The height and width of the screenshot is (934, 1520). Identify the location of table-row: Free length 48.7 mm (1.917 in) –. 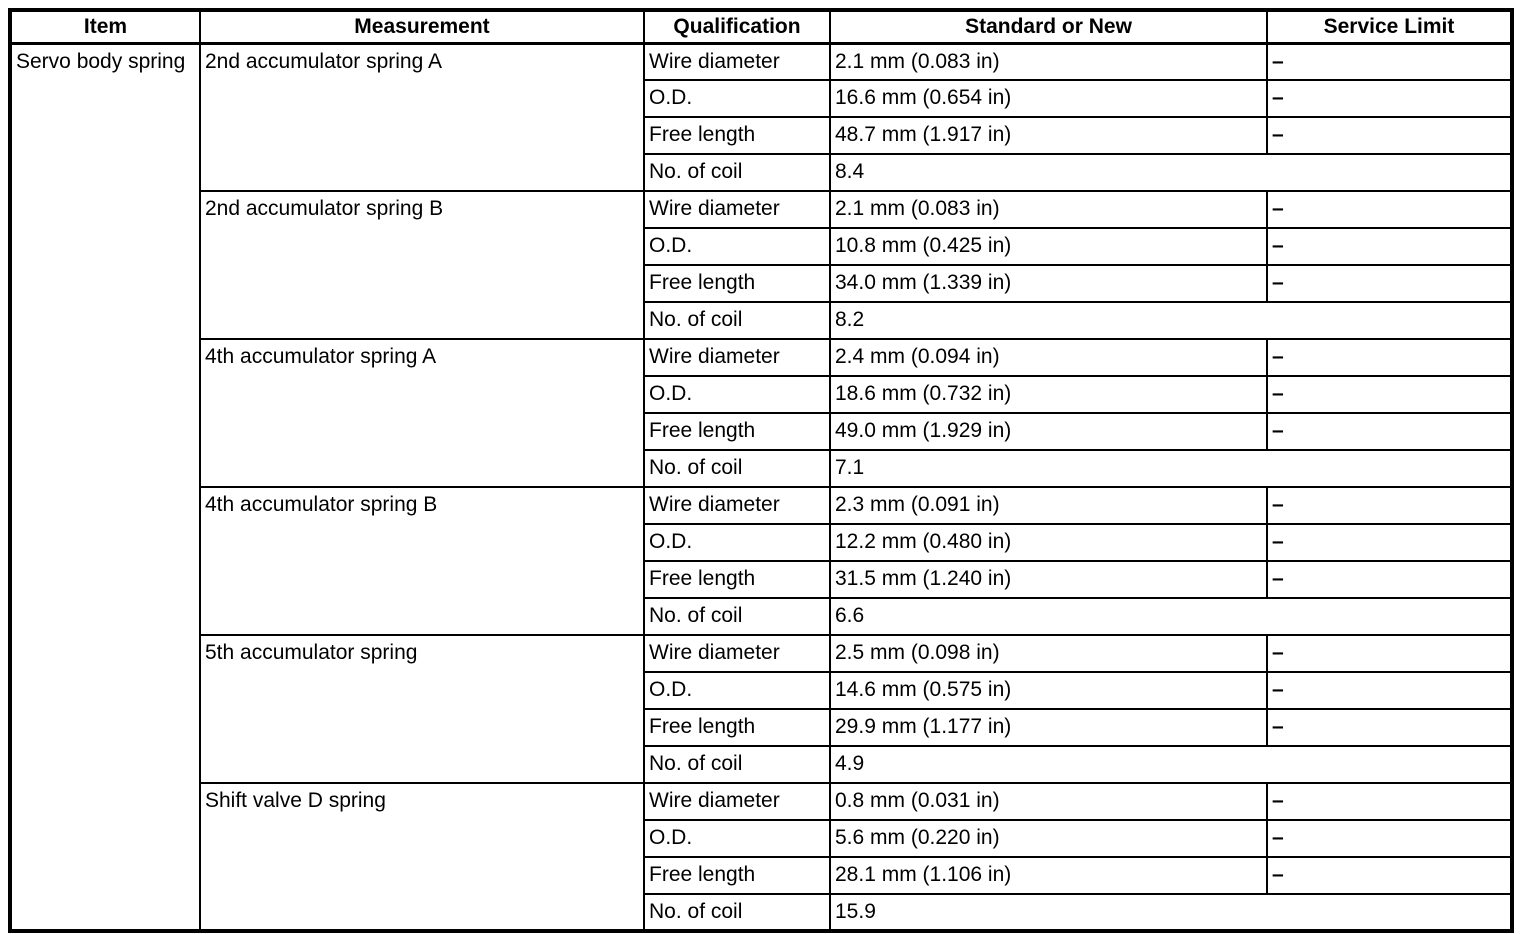
(761, 135).